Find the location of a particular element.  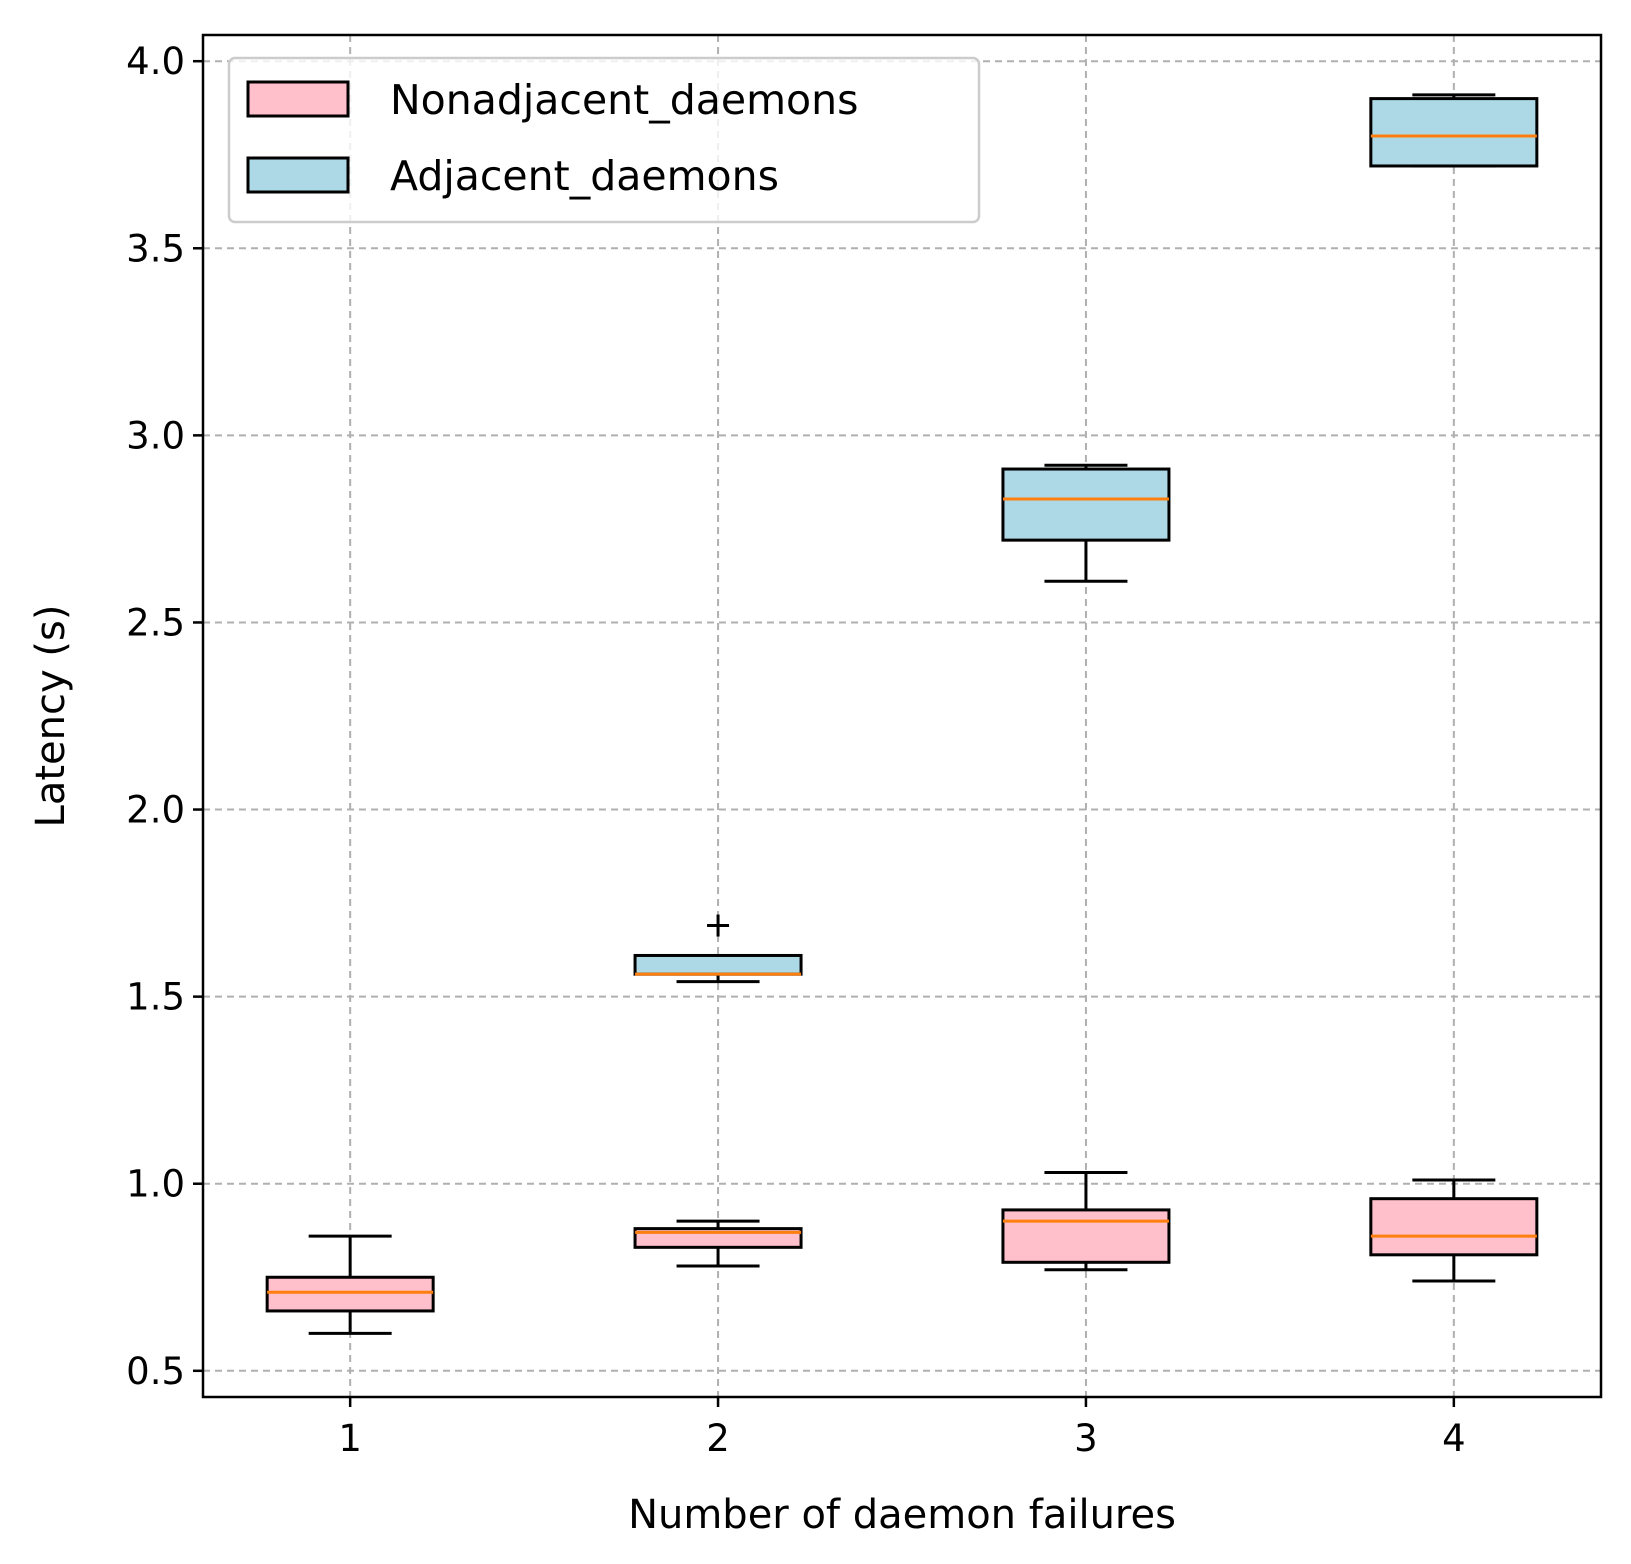

y-tick-label: 4.0 is located at coordinates (155, 61).